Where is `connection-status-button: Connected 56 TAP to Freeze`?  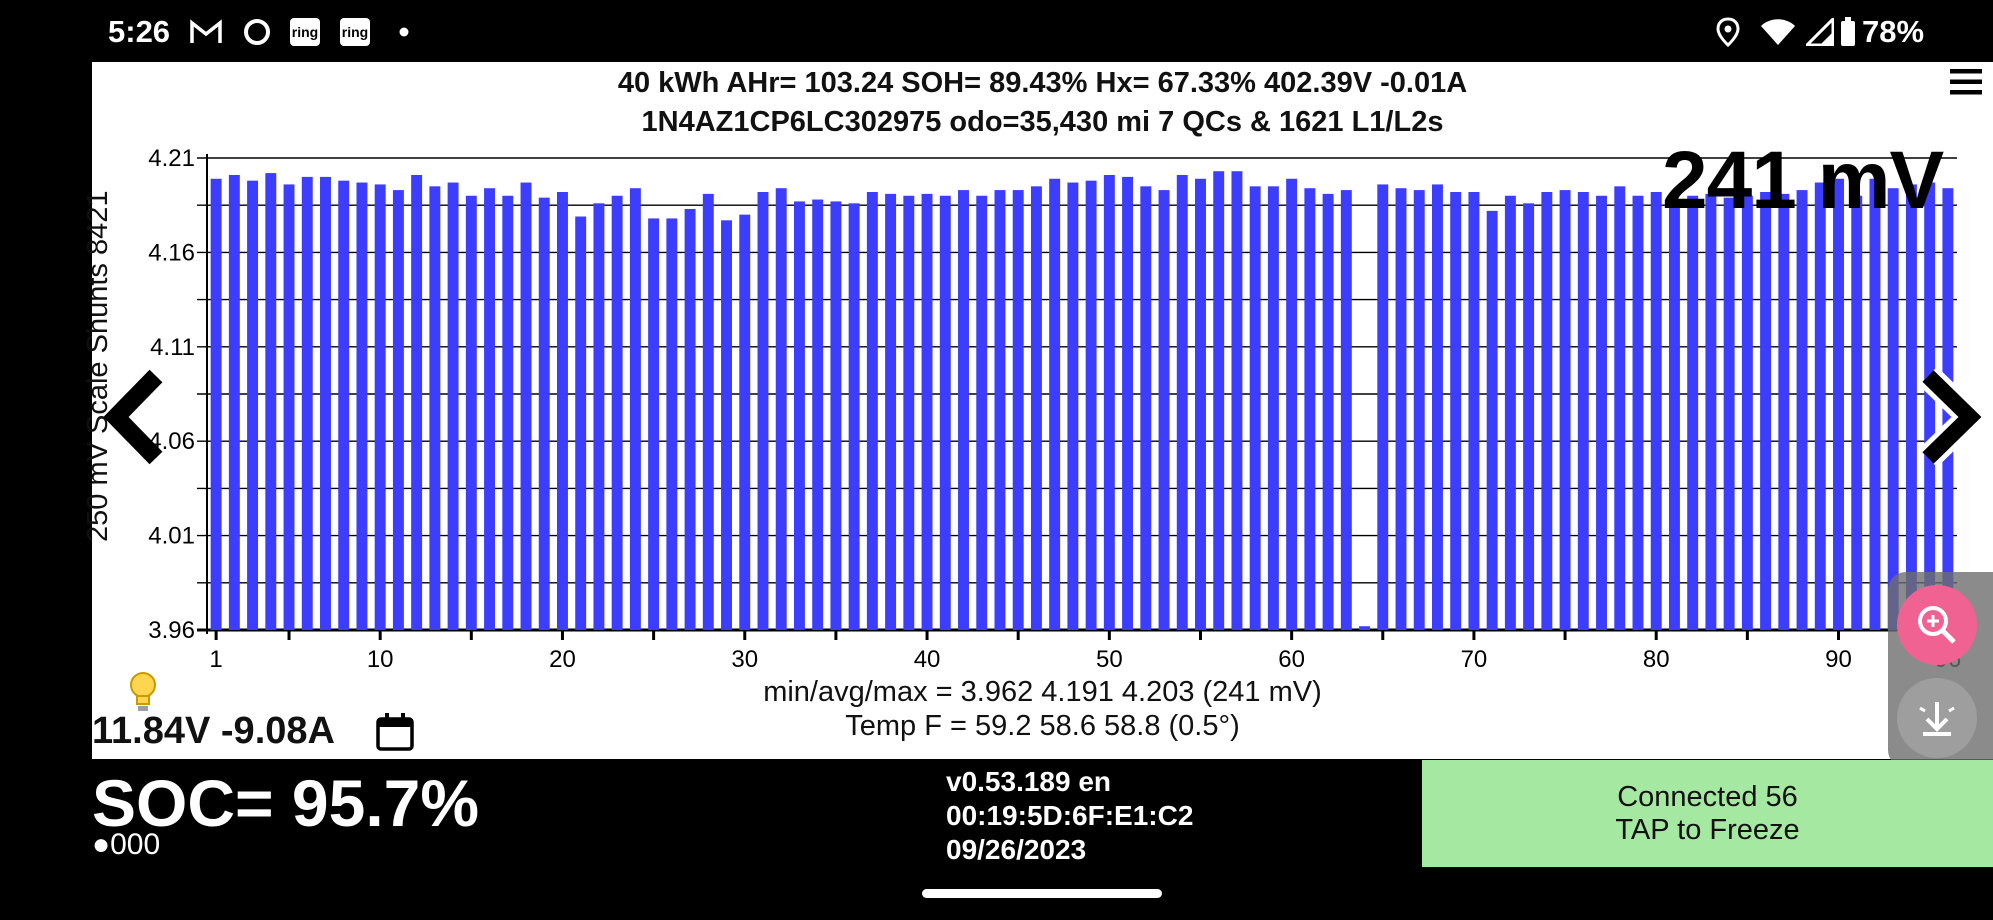 connection-status-button: Connected 56 TAP to Freeze is located at coordinates (1707, 813).